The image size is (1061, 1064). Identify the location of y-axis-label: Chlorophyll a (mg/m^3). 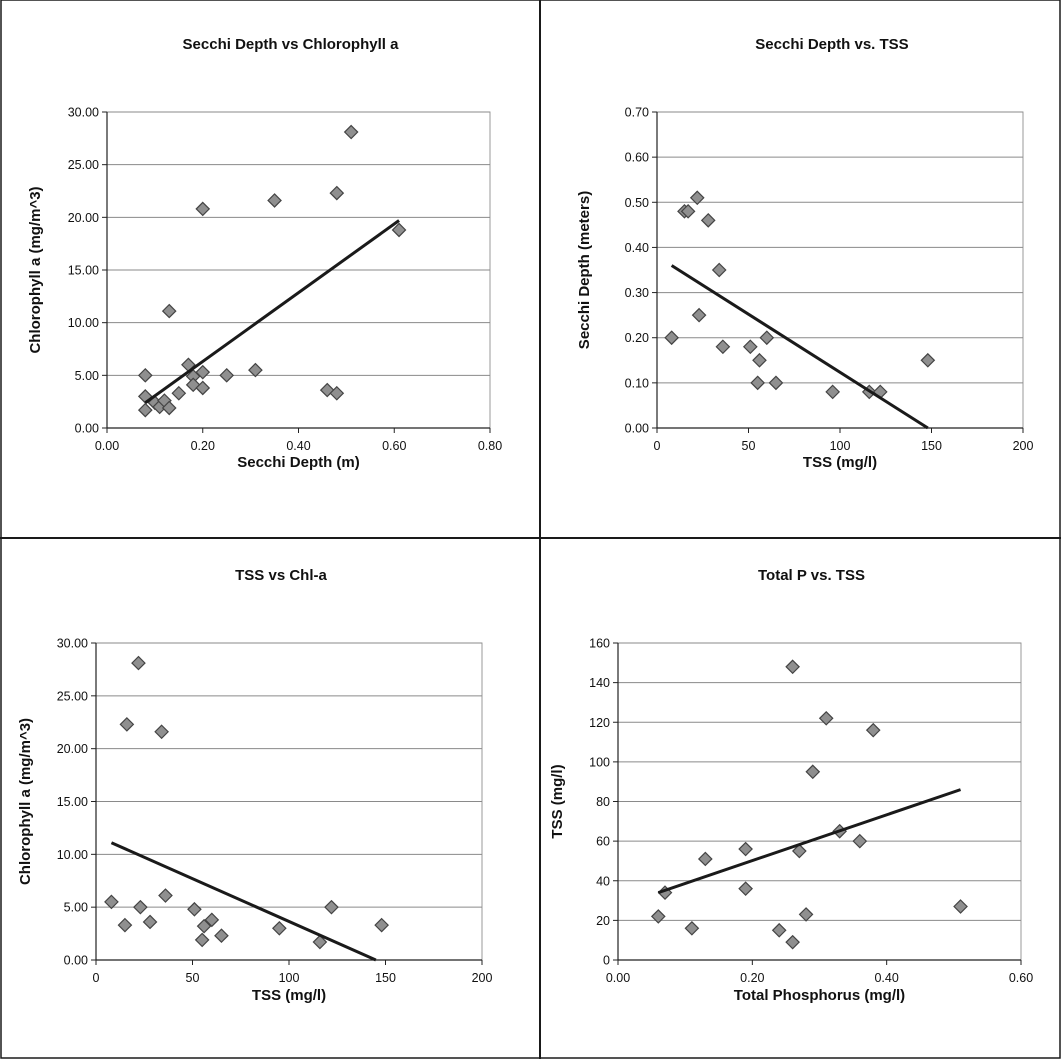
(35, 269).